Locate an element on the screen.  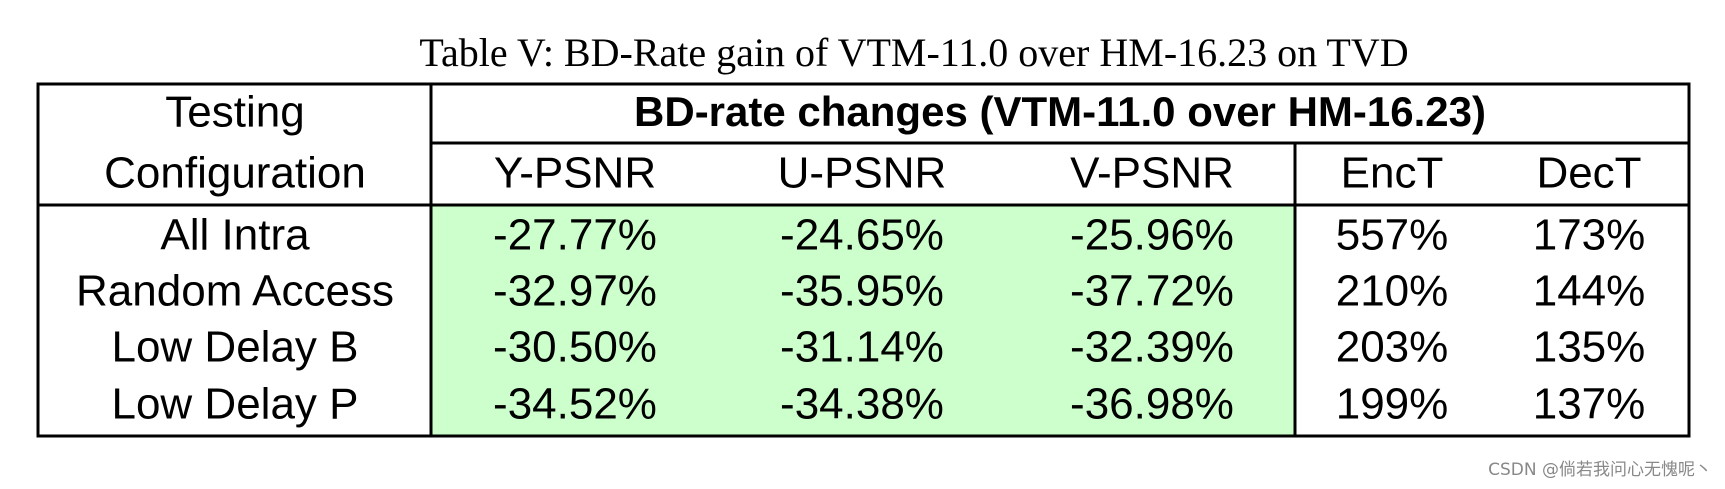
column-header: DecT is located at coordinates (1588, 173).